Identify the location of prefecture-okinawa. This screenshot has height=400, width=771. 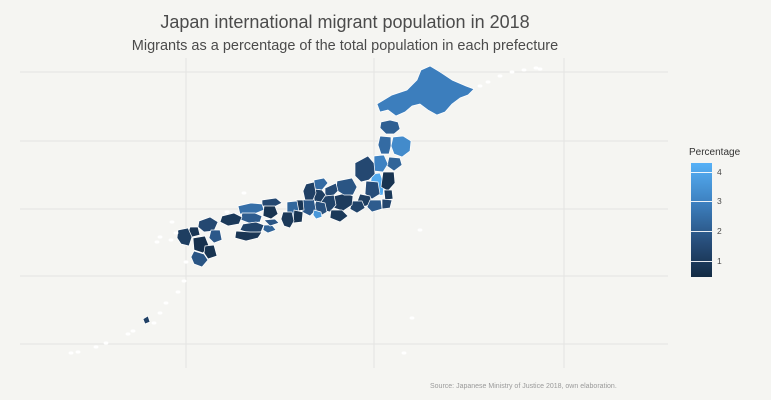
(146, 320).